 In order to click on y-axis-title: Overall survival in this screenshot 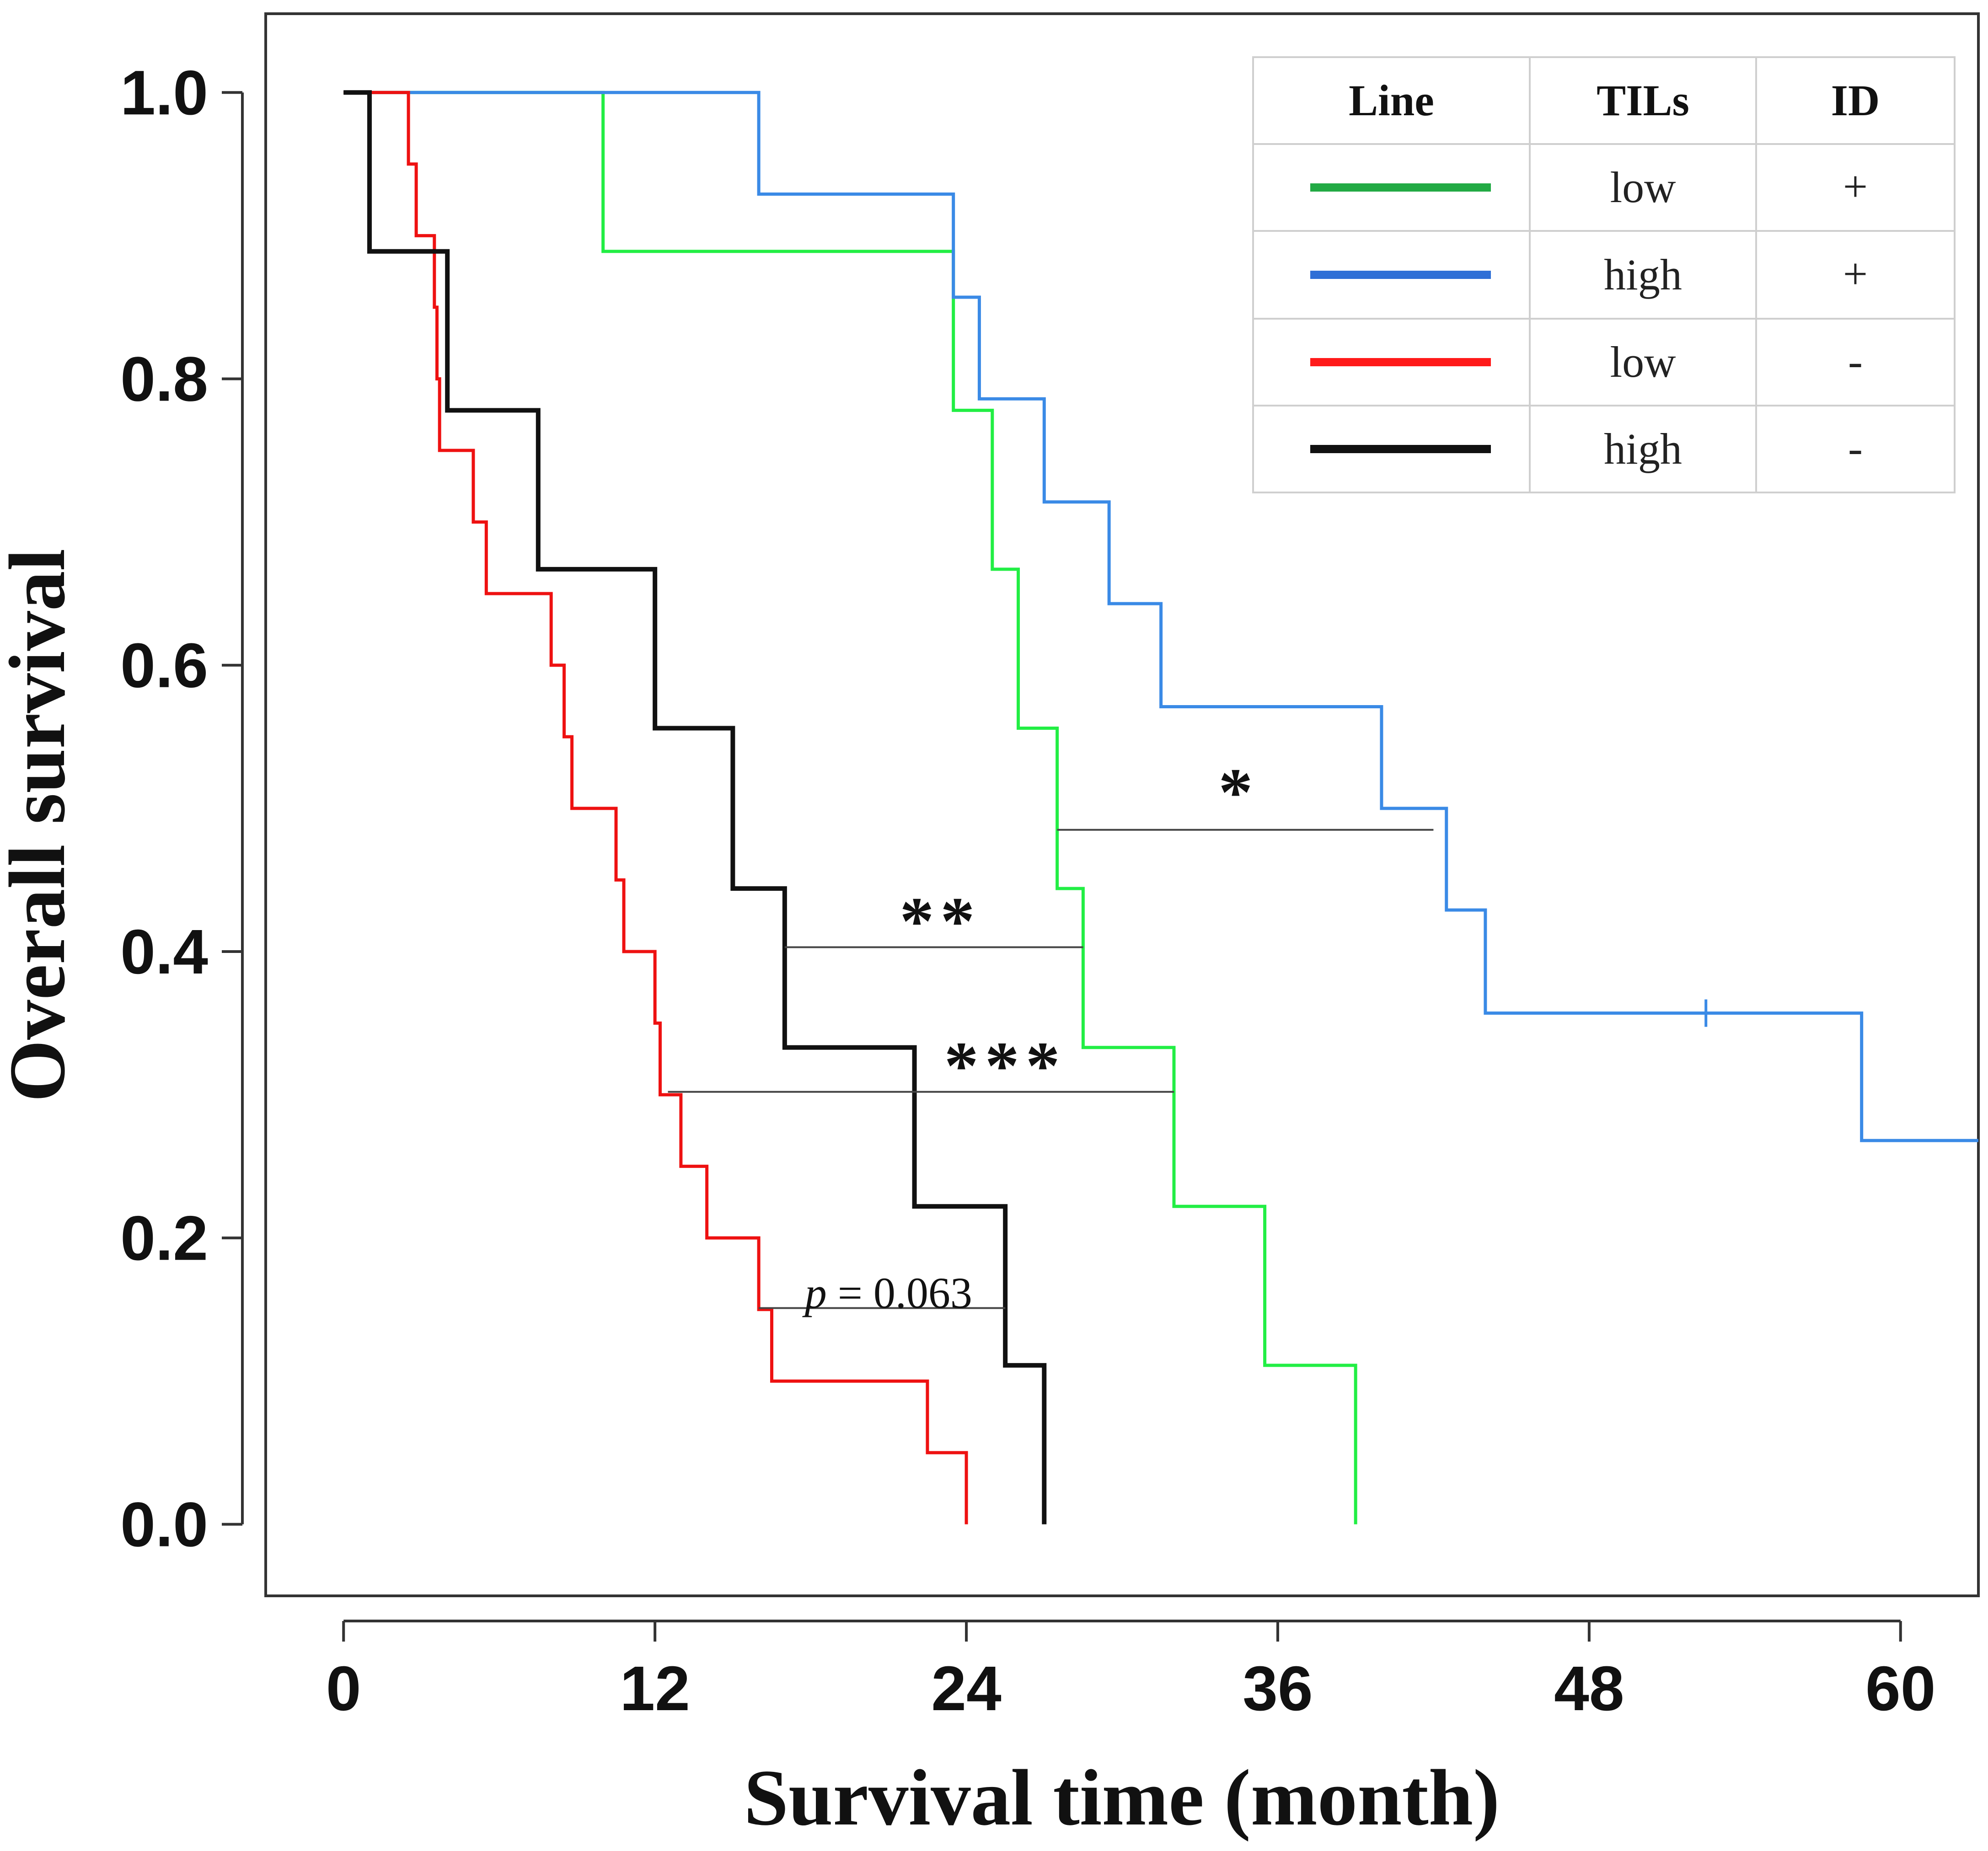, I will do `click(40, 825)`.